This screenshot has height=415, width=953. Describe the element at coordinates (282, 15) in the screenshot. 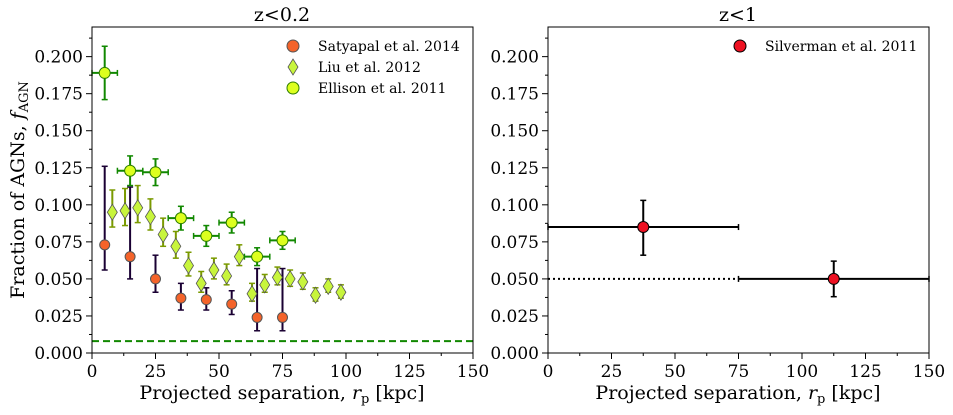

I see `left-panel-title: z<0.2` at that location.